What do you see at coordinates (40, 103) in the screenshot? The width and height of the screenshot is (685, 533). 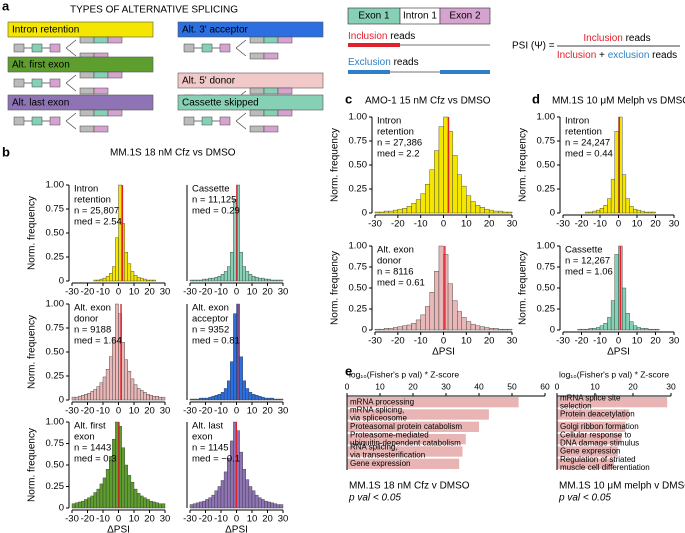 I see `type-label: Alt. last exon` at bounding box center [40, 103].